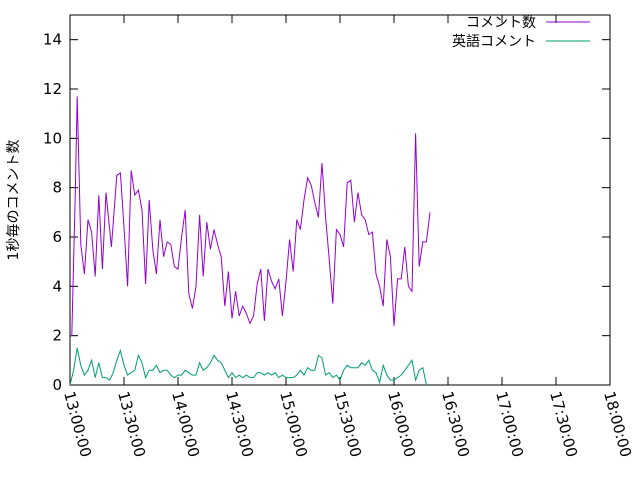 Image resolution: width=640 pixels, height=480 pixels. What do you see at coordinates (131, 424) in the screenshot?
I see `x-tick-label: 13:30:00` at bounding box center [131, 424].